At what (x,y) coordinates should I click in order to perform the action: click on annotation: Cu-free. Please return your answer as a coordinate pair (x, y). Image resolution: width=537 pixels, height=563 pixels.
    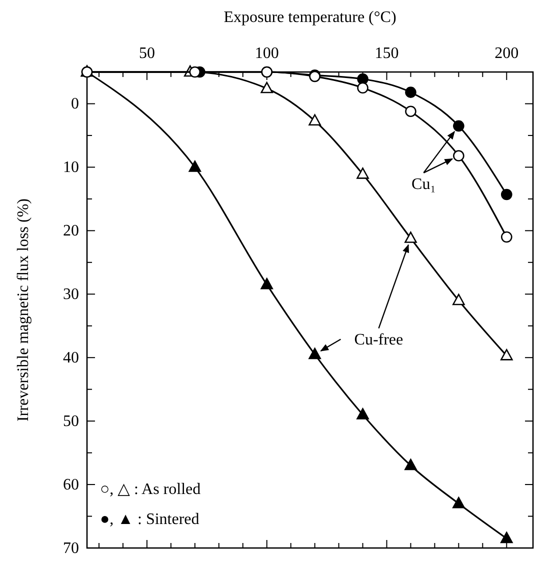
    Looking at the image, I should click on (379, 339).